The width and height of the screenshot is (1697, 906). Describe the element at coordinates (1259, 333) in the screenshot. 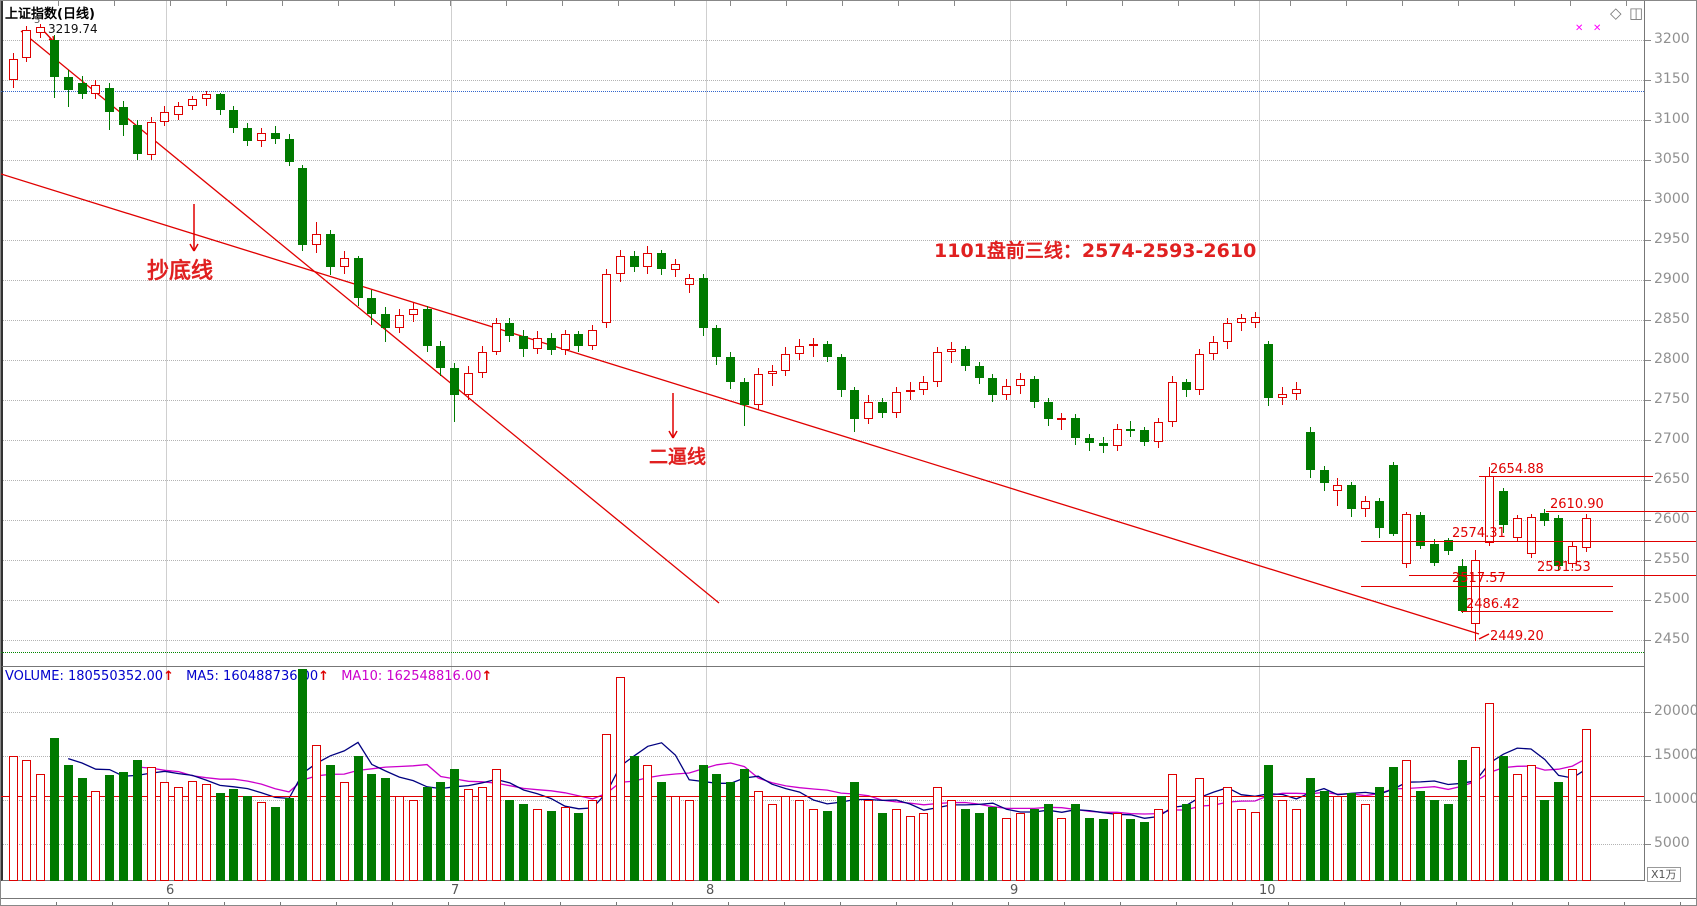

I see `month-gridline` at that location.